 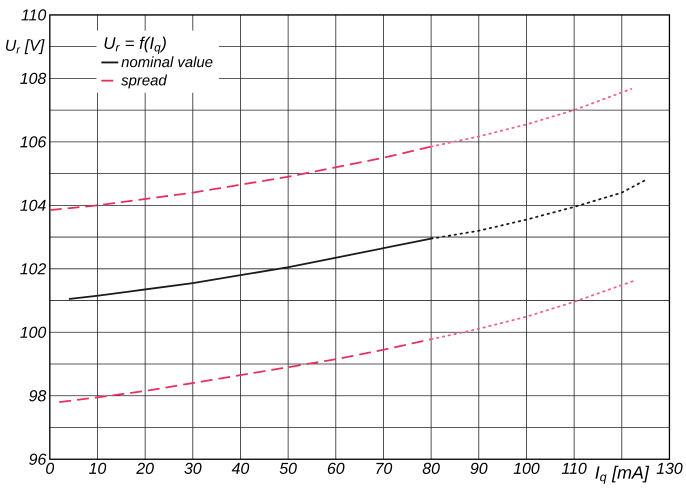 What do you see at coordinates (37, 459) in the screenshot?
I see `y-tick-label: 96` at bounding box center [37, 459].